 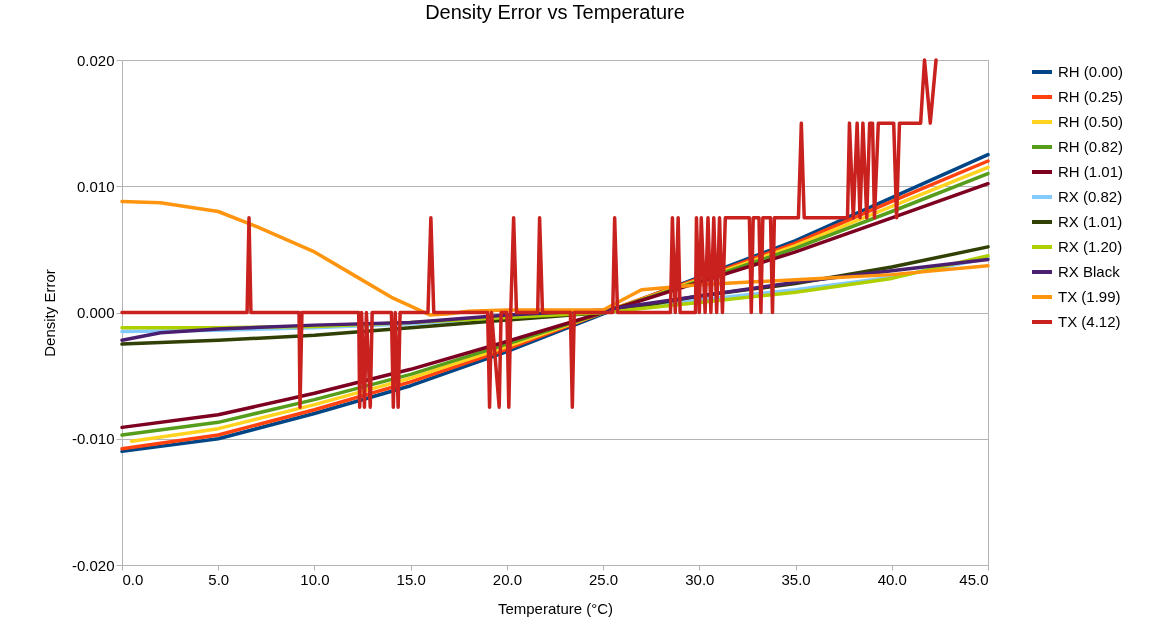 What do you see at coordinates (1089, 271) in the screenshot?
I see `legend-label: RX Black` at bounding box center [1089, 271].